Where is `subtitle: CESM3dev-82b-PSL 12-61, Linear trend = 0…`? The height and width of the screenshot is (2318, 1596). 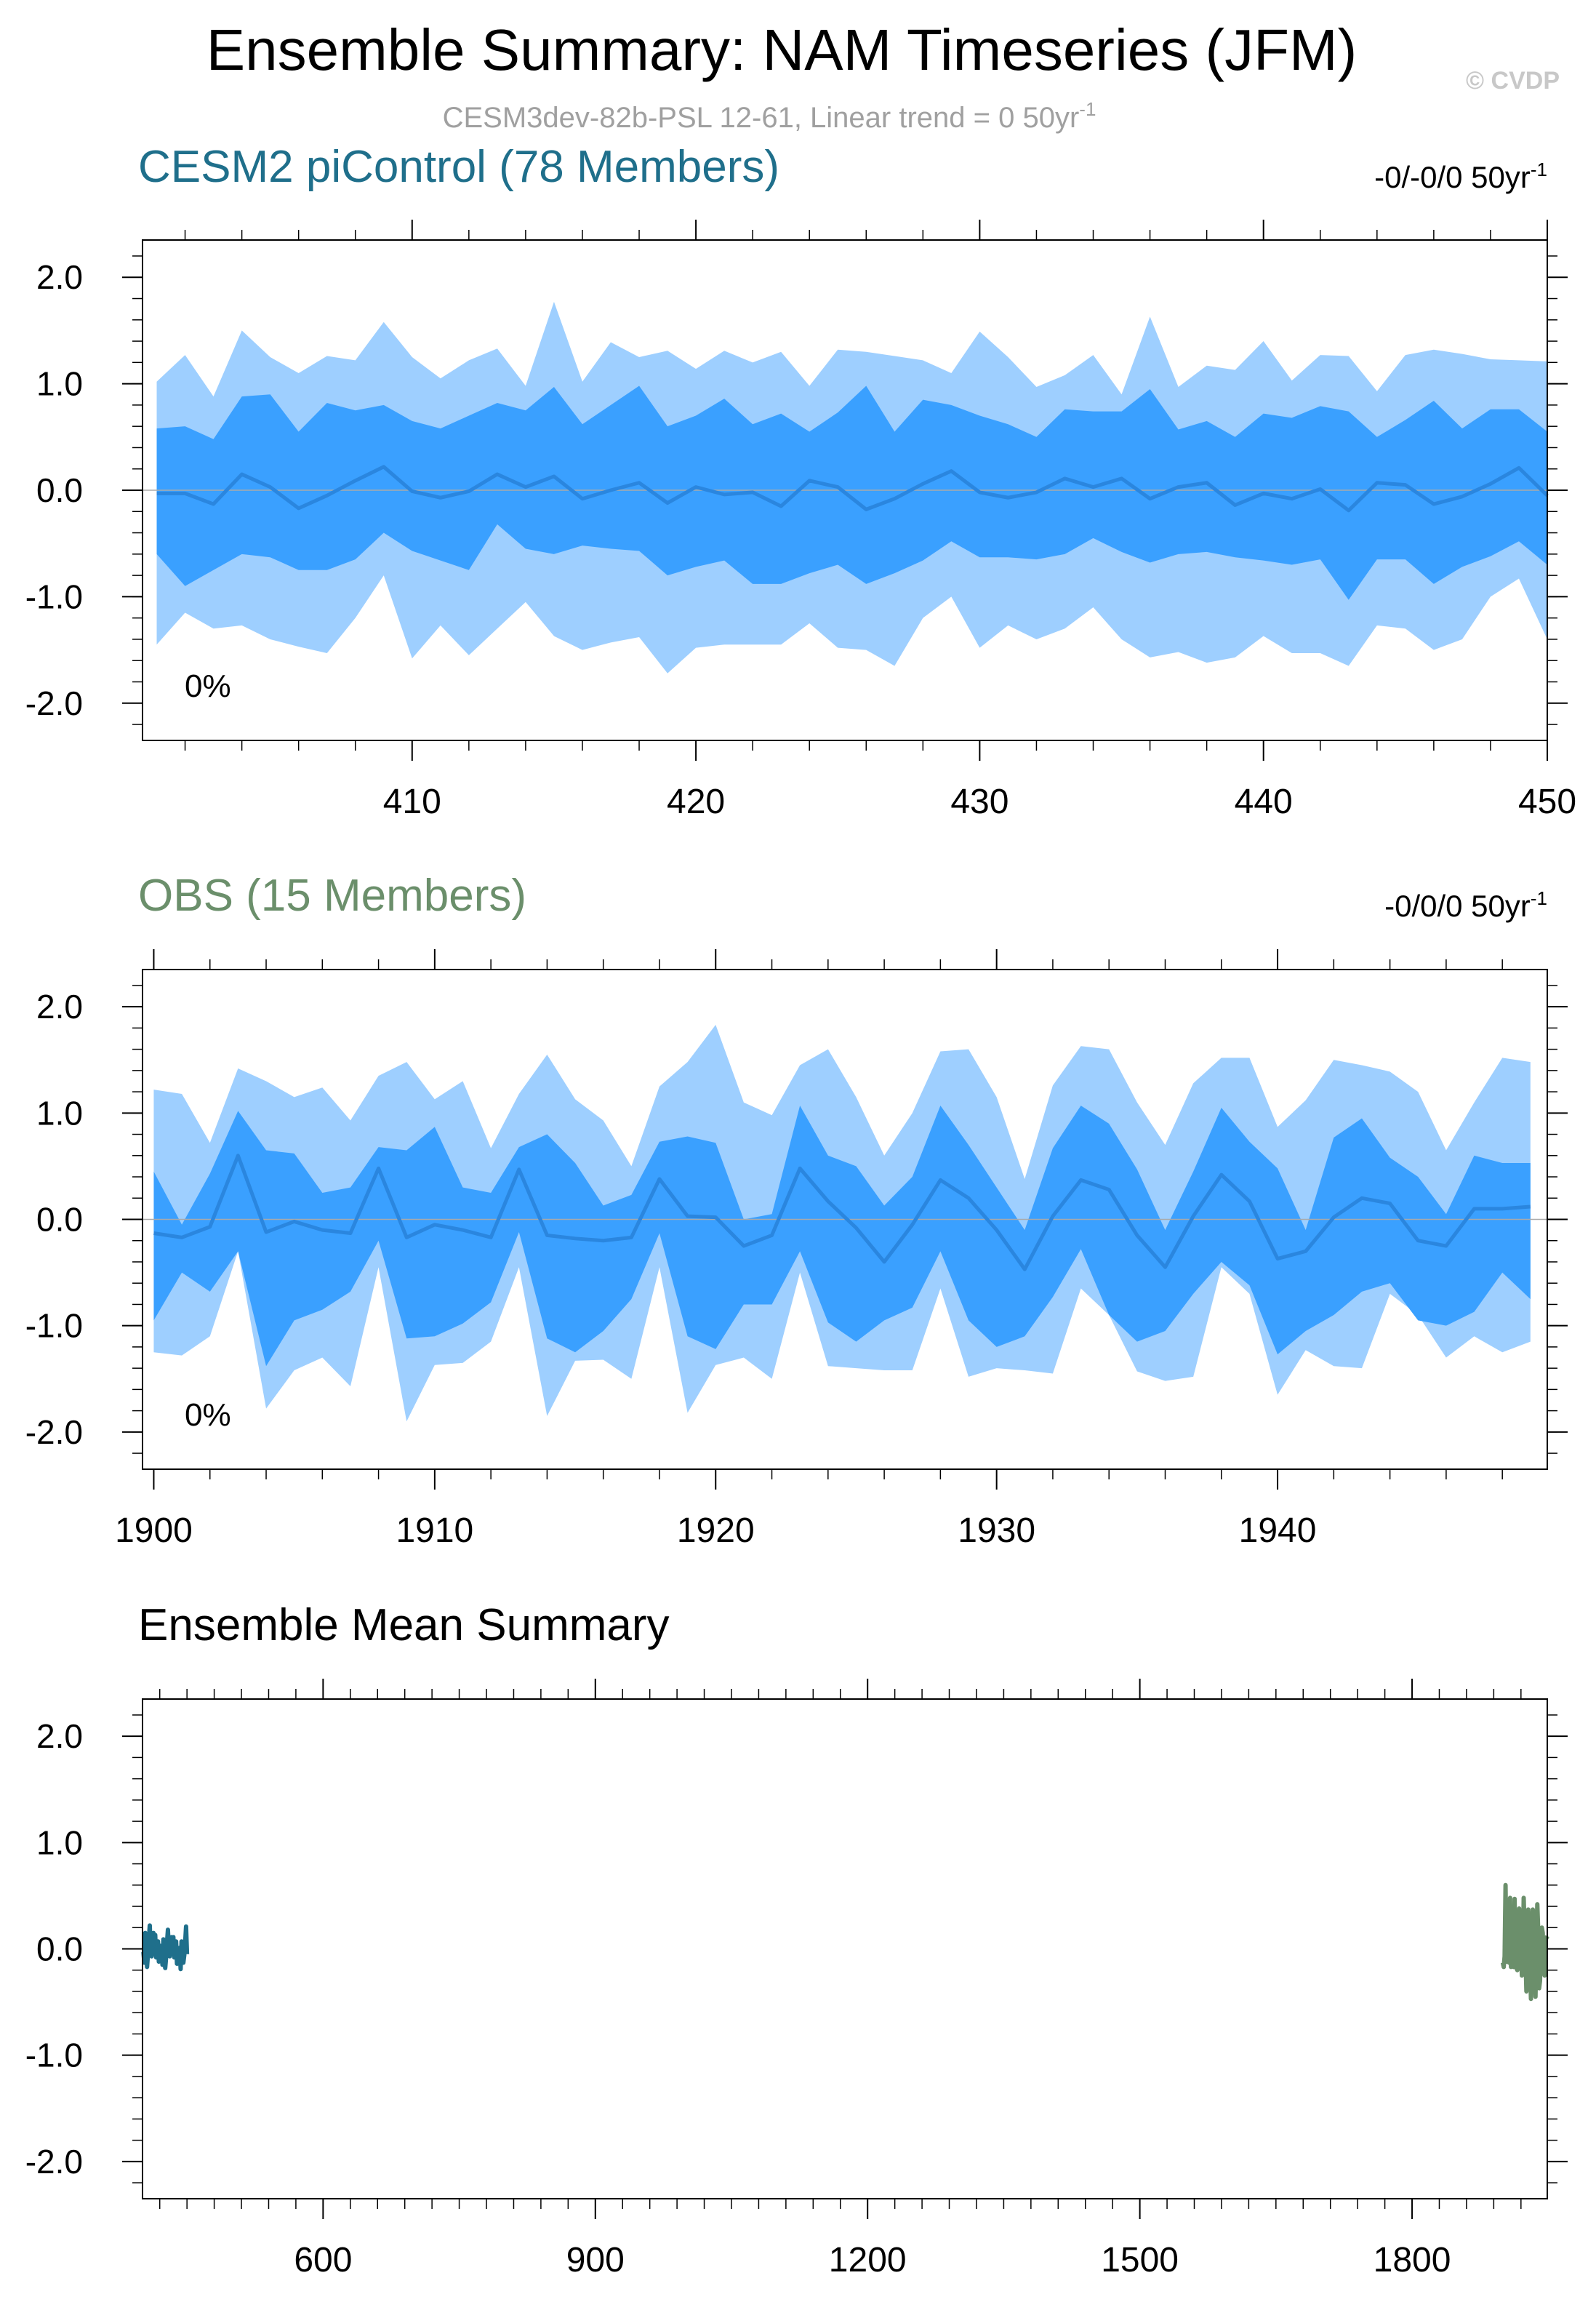 subtitle: CESM3dev-82b-PSL 12-61, Linear trend = 0… is located at coordinates (770, 116).